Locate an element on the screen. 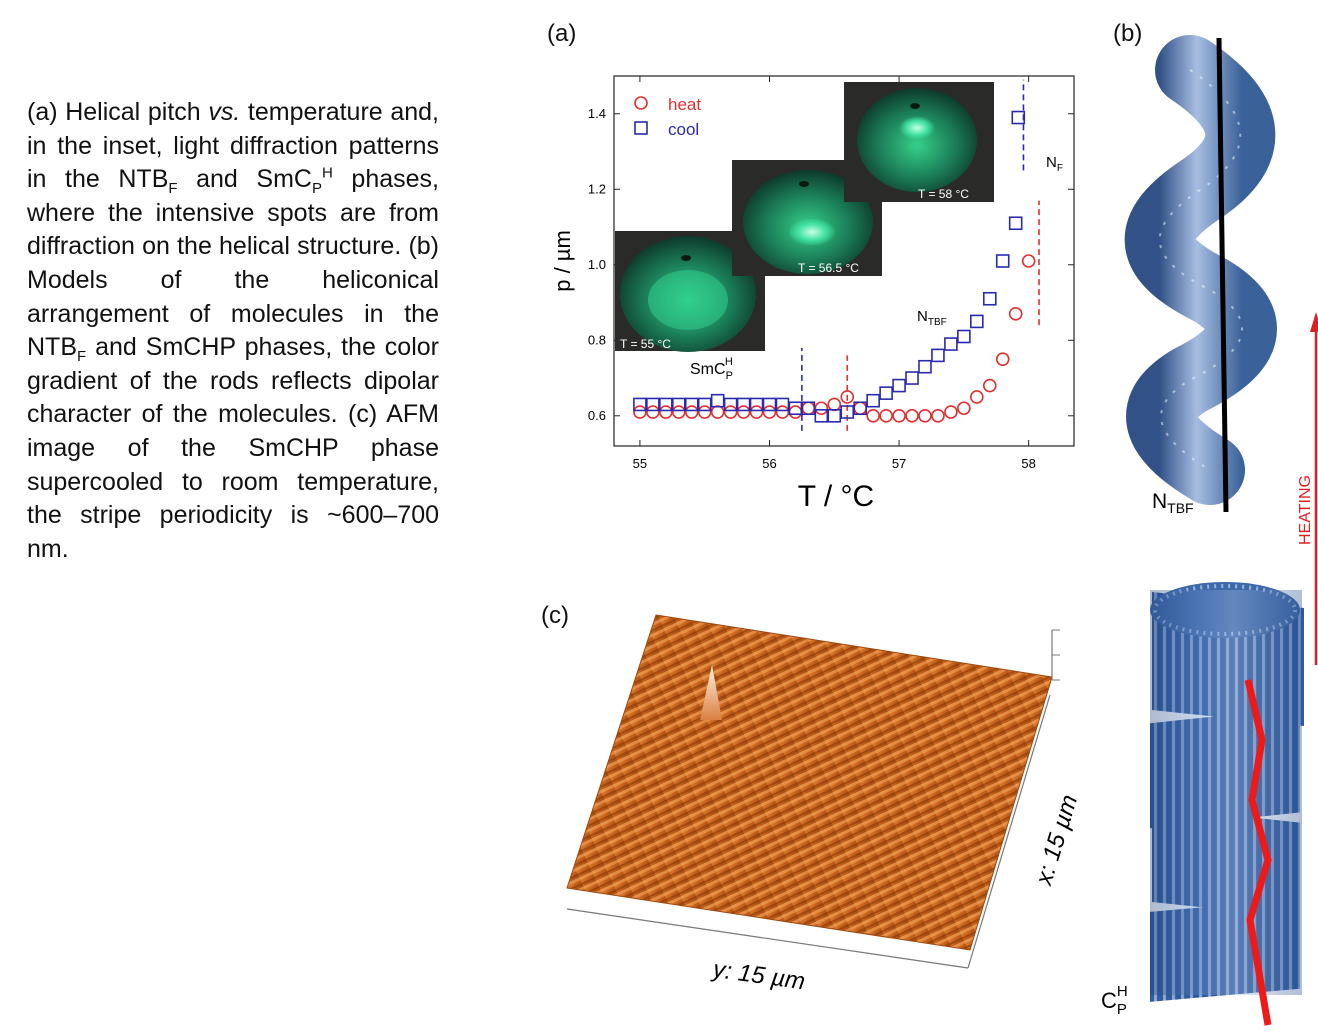 The height and width of the screenshot is (1033, 1318). inset-label-56-5: T = 56.5 °C is located at coordinates (828, 268).